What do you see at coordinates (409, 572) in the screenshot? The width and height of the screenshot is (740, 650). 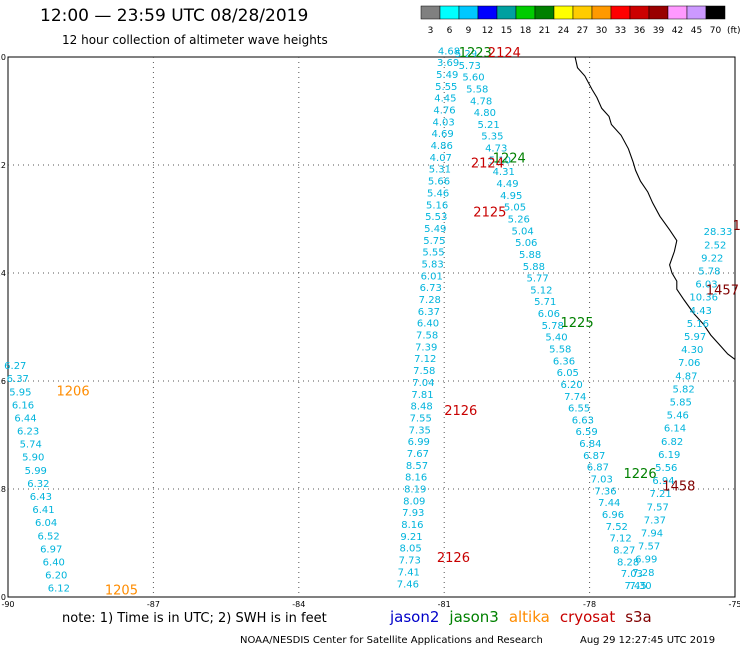 I see `wave-height-value: 7.41` at bounding box center [409, 572].